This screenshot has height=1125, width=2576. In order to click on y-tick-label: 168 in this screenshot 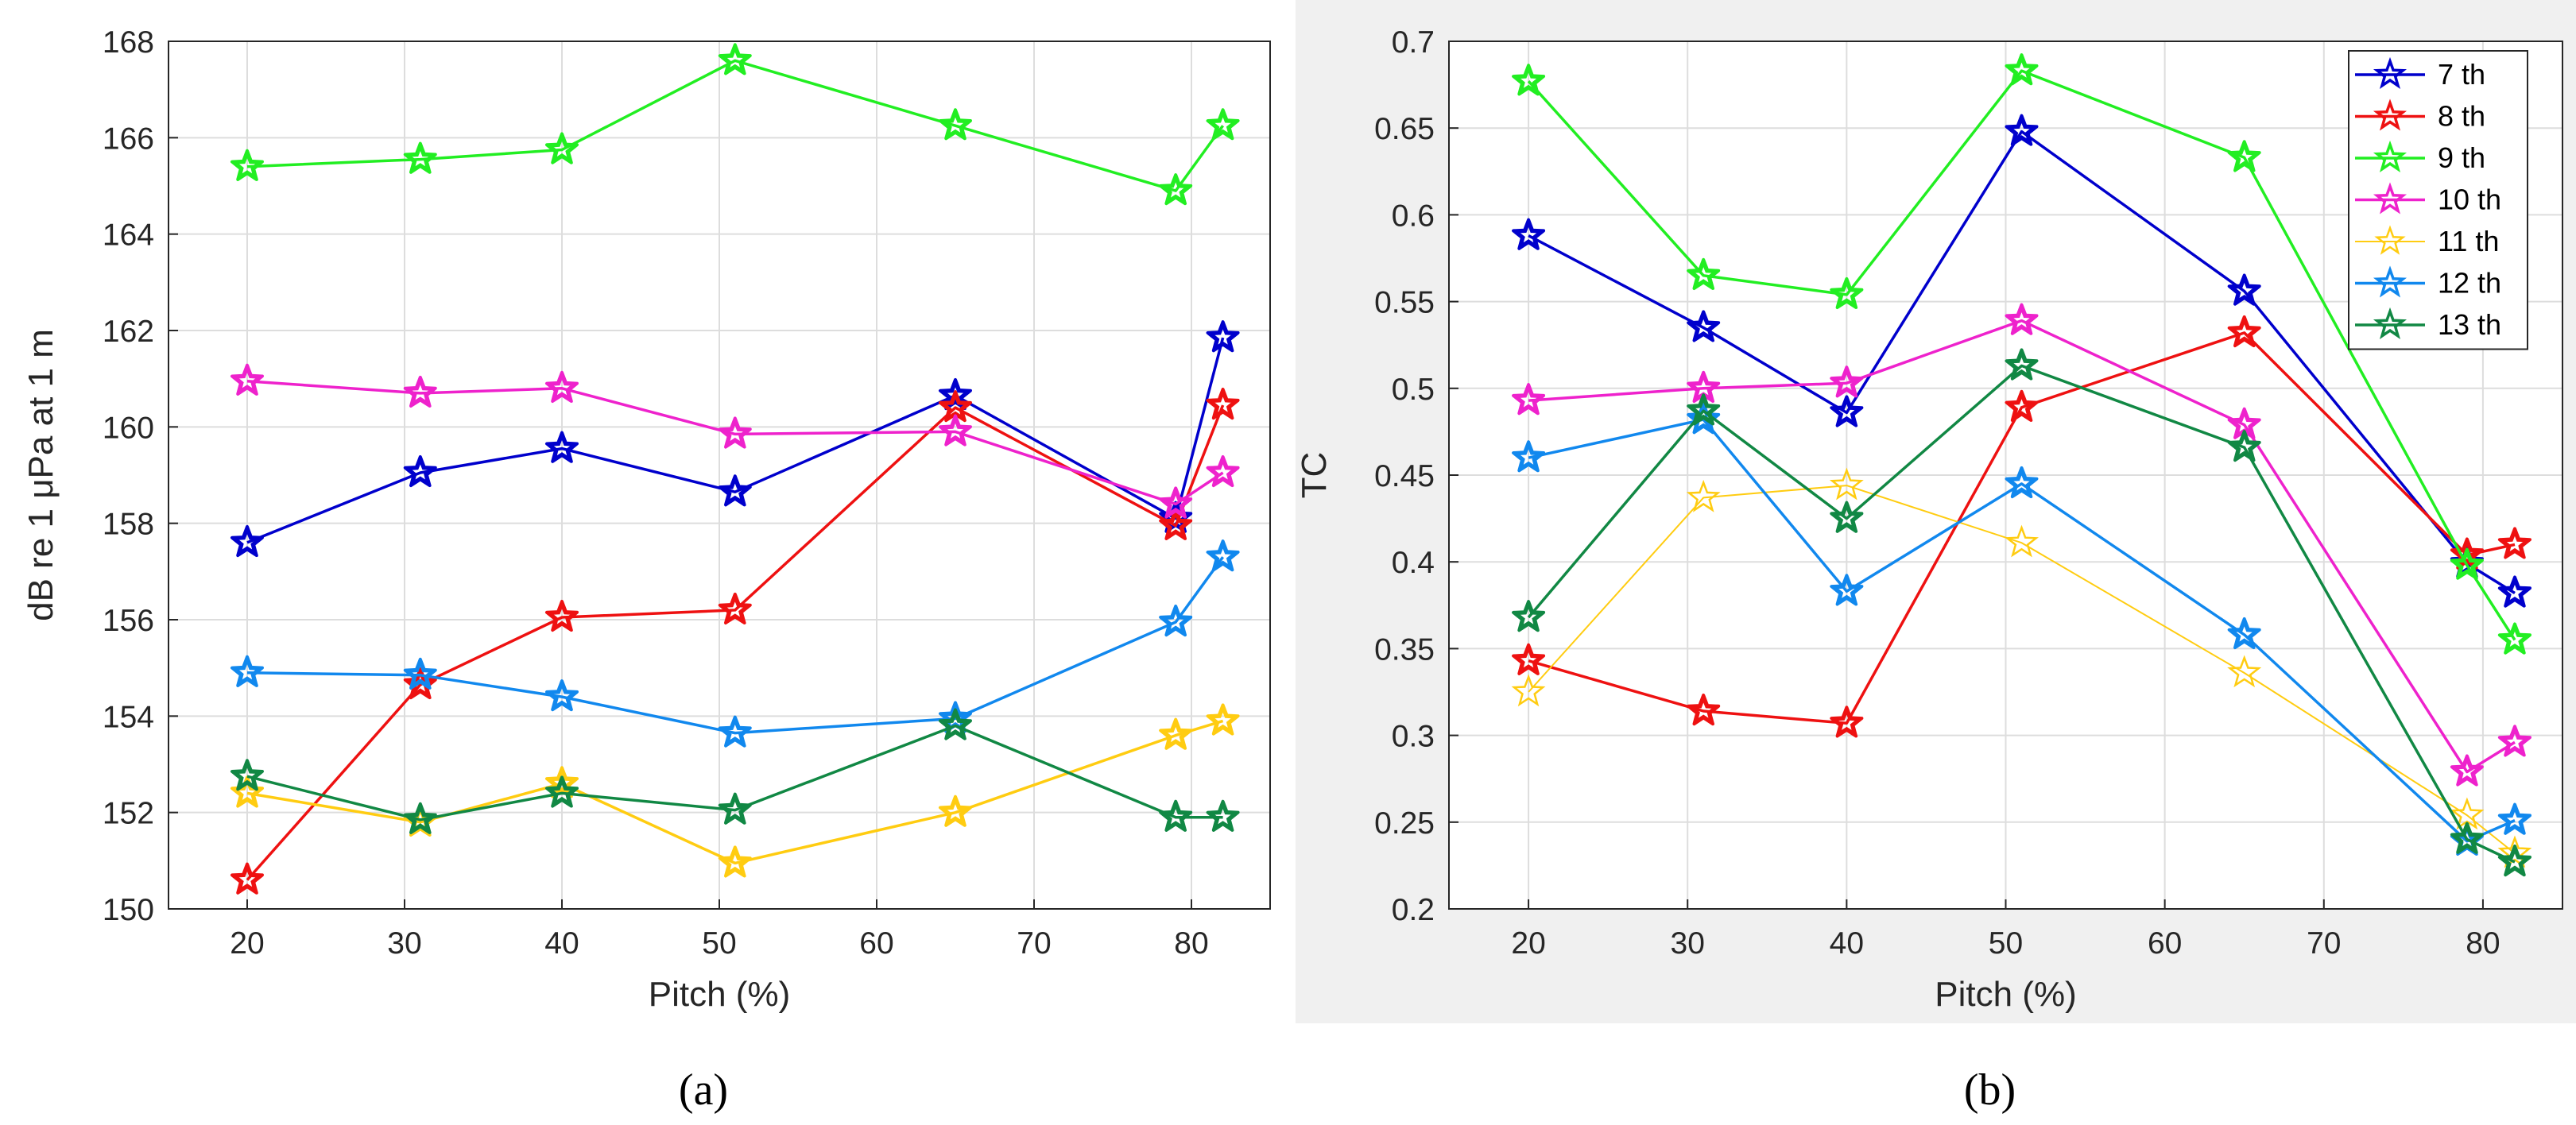, I will do `click(128, 42)`.